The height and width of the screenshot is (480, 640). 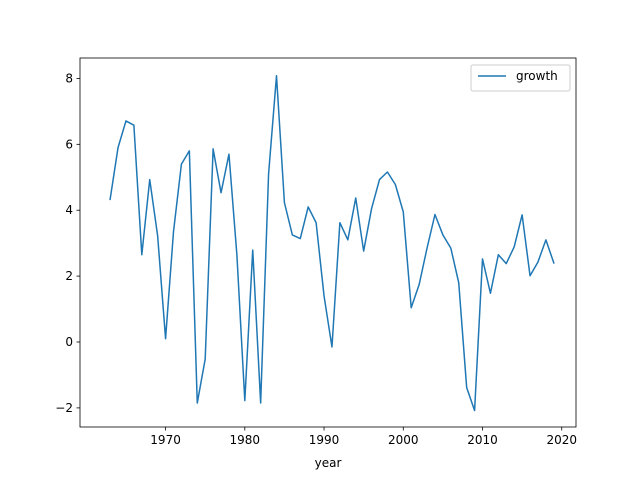 I want to click on legend-label-growth: growth, so click(x=537, y=76).